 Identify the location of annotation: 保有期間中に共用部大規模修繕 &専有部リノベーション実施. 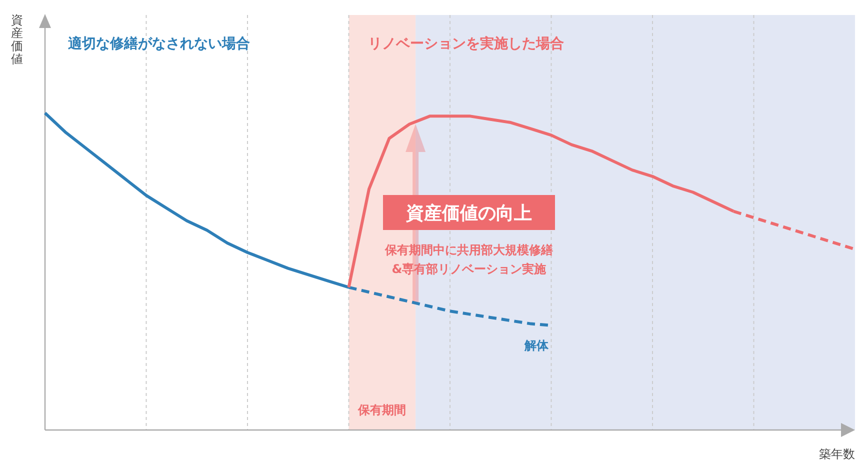
(468, 259).